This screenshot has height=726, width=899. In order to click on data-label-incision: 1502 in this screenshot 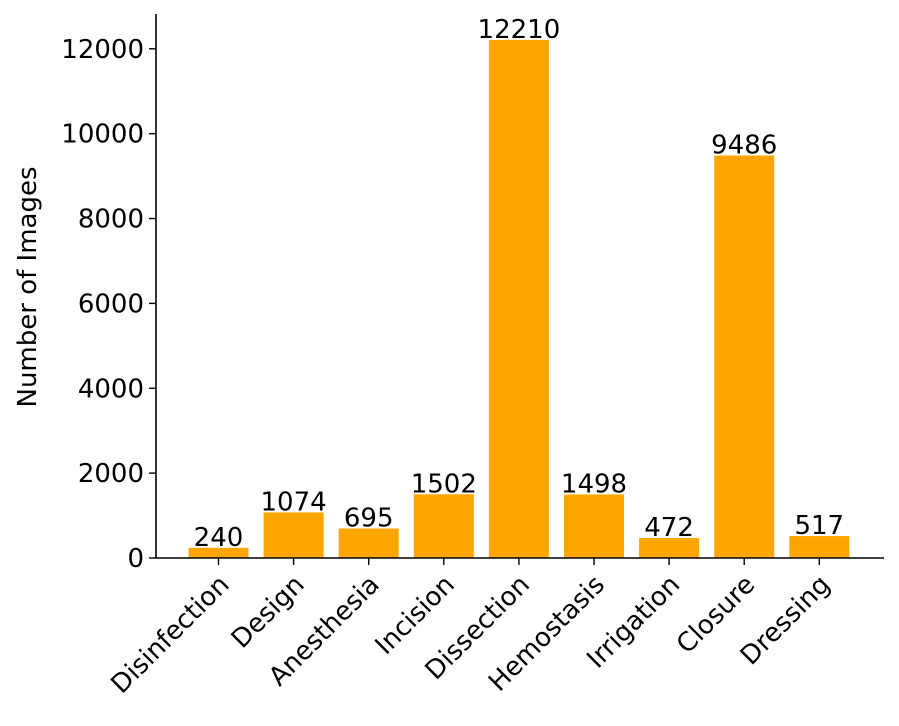, I will do `click(444, 484)`.